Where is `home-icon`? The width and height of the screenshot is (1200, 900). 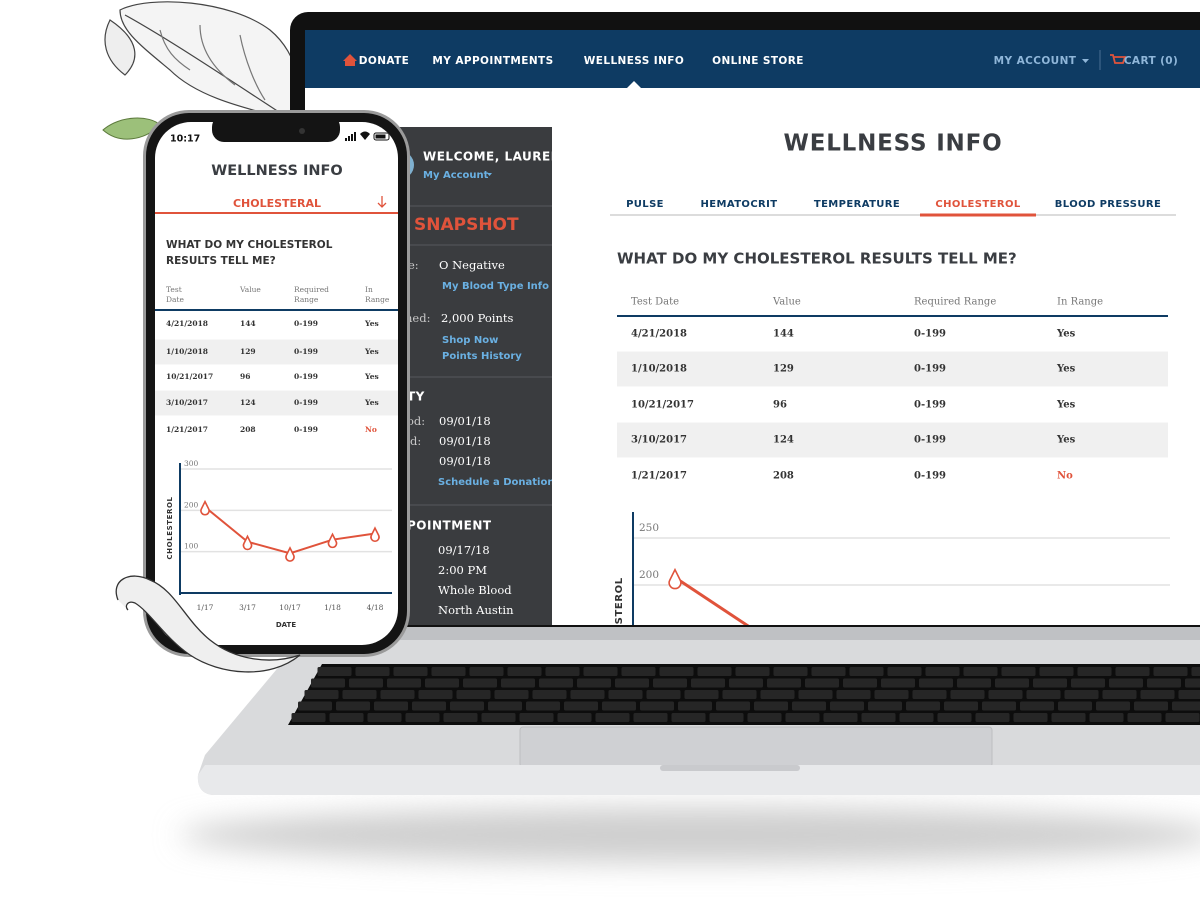
home-icon is located at coordinates (350, 60).